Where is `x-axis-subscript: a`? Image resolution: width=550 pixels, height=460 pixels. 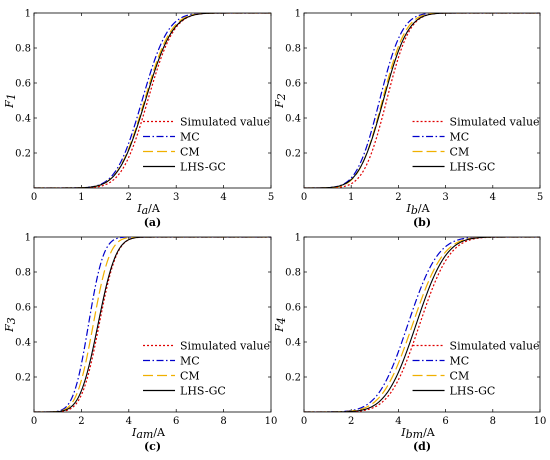 x-axis-subscript: a is located at coordinates (145, 210).